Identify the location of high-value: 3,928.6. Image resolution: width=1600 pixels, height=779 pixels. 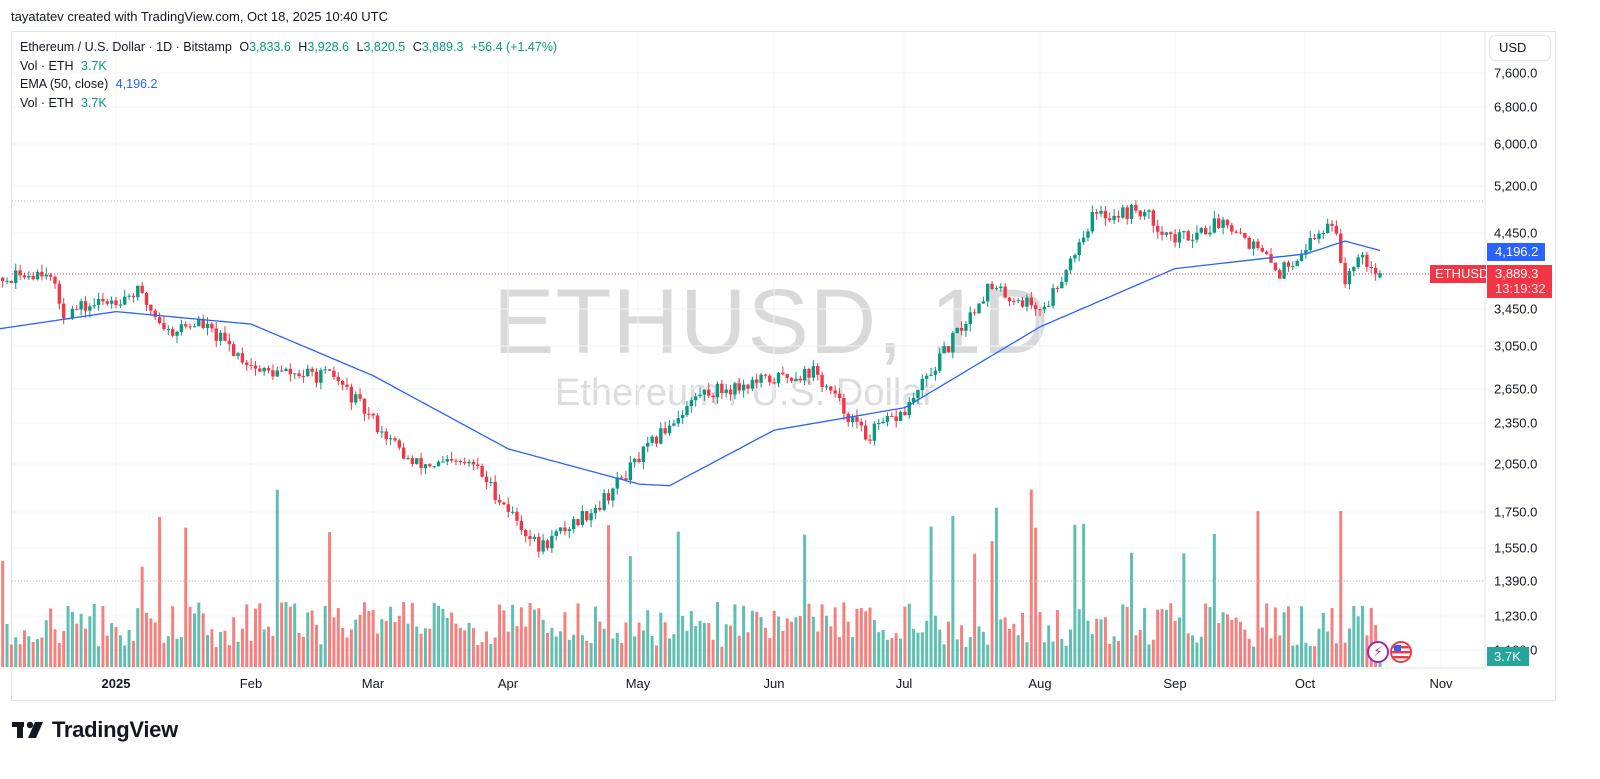
(328, 47).